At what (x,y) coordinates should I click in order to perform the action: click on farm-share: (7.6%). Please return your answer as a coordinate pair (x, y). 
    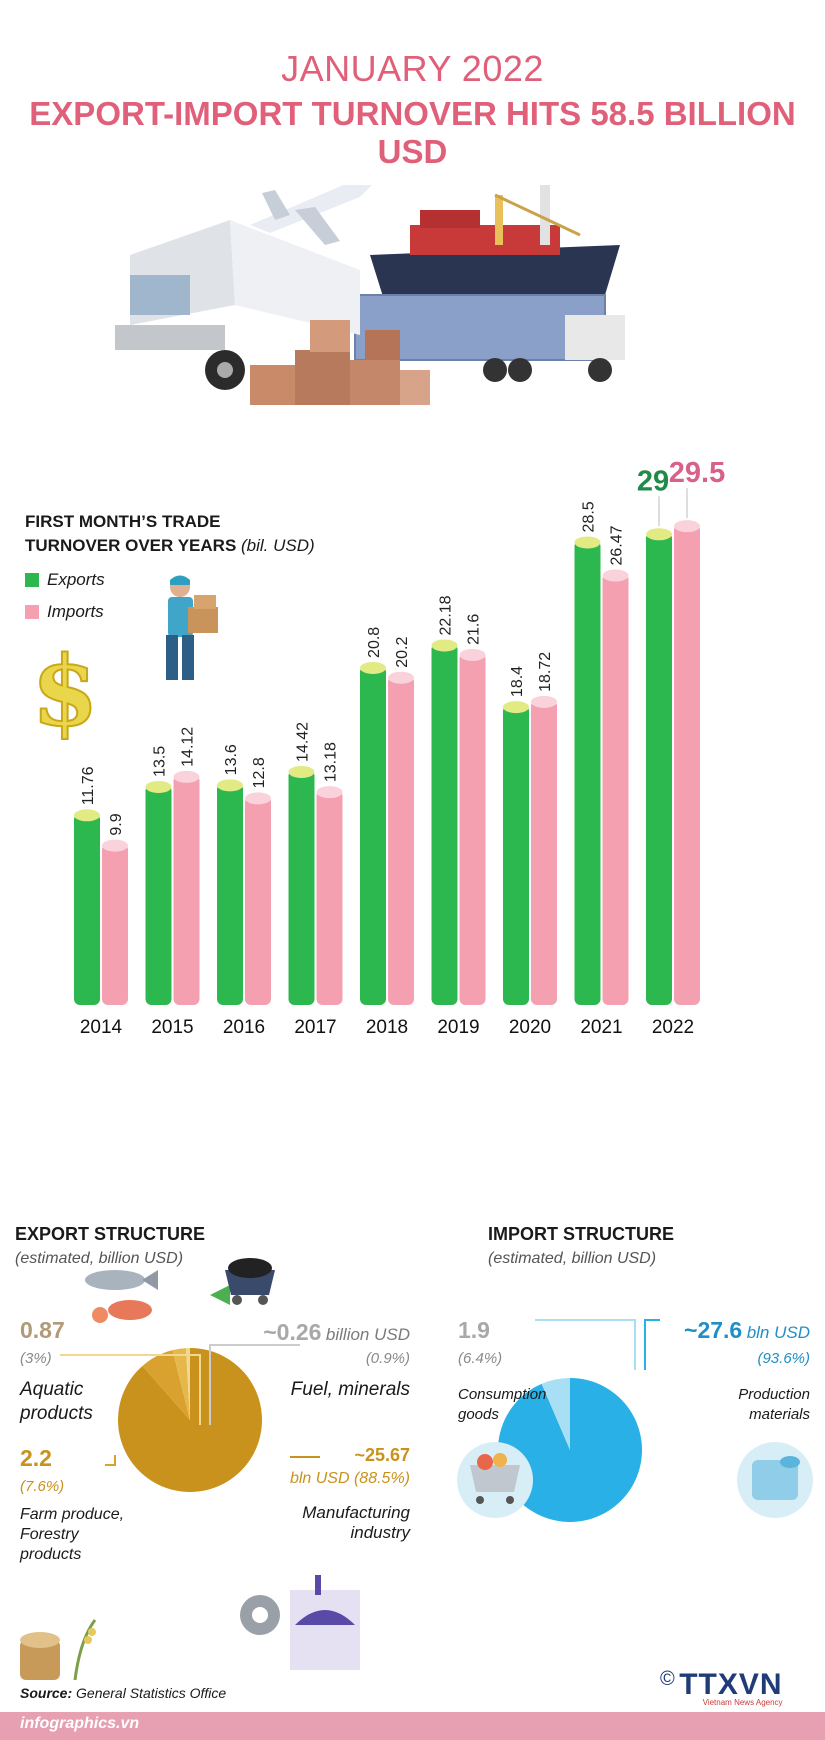
    Looking at the image, I should click on (42, 1486).